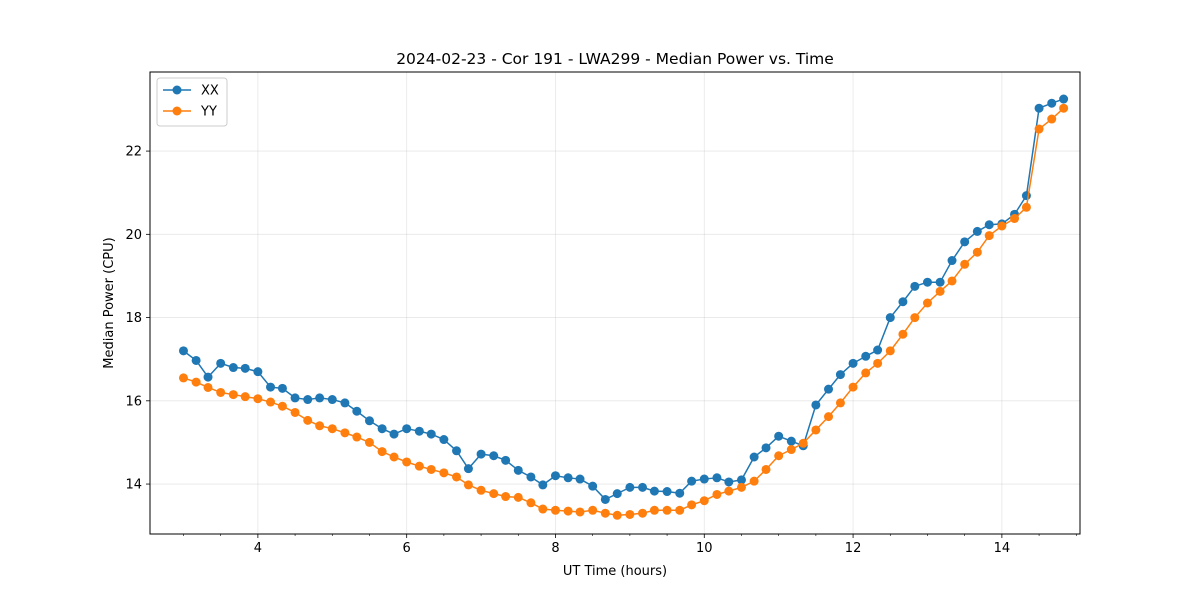 This screenshot has height=600, width=1200. Describe the element at coordinates (704, 548) in the screenshot. I see `x-tick-label: 10` at that location.